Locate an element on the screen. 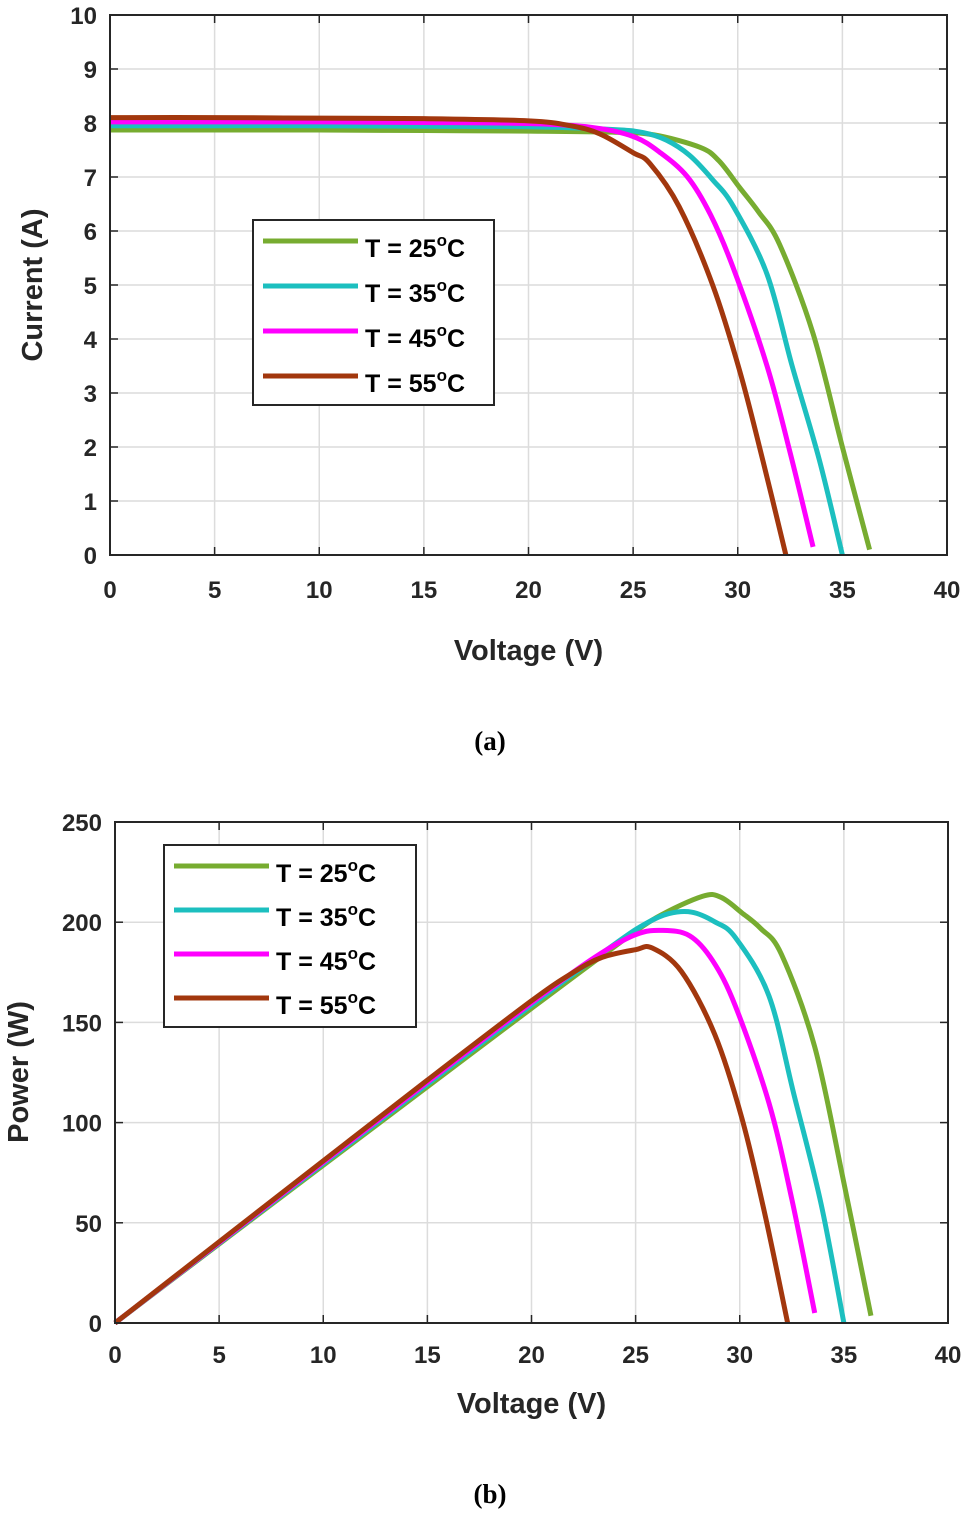 The width and height of the screenshot is (970, 1514). y-tick-label: 100 is located at coordinates (82, 1124).